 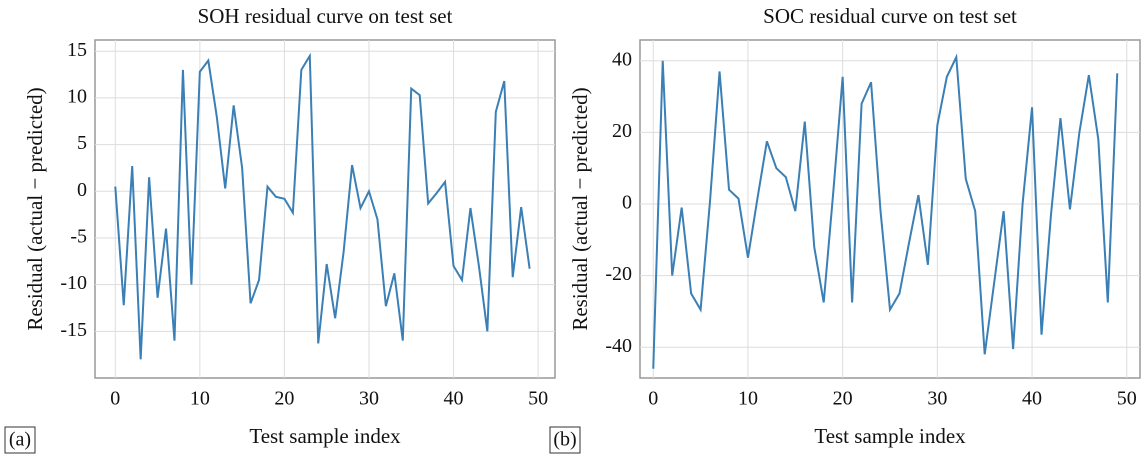 I want to click on y-tick-label: 40, so click(x=622, y=59).